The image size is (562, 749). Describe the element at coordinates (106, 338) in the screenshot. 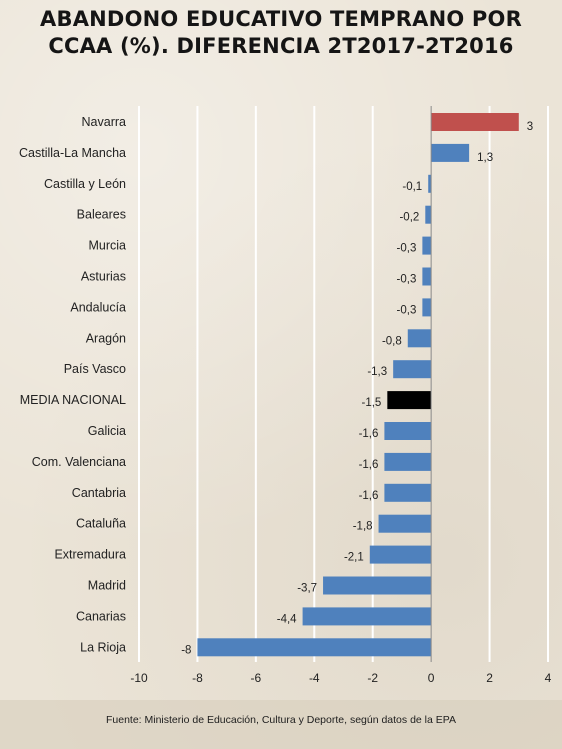

I see `category-label: Aragón` at that location.